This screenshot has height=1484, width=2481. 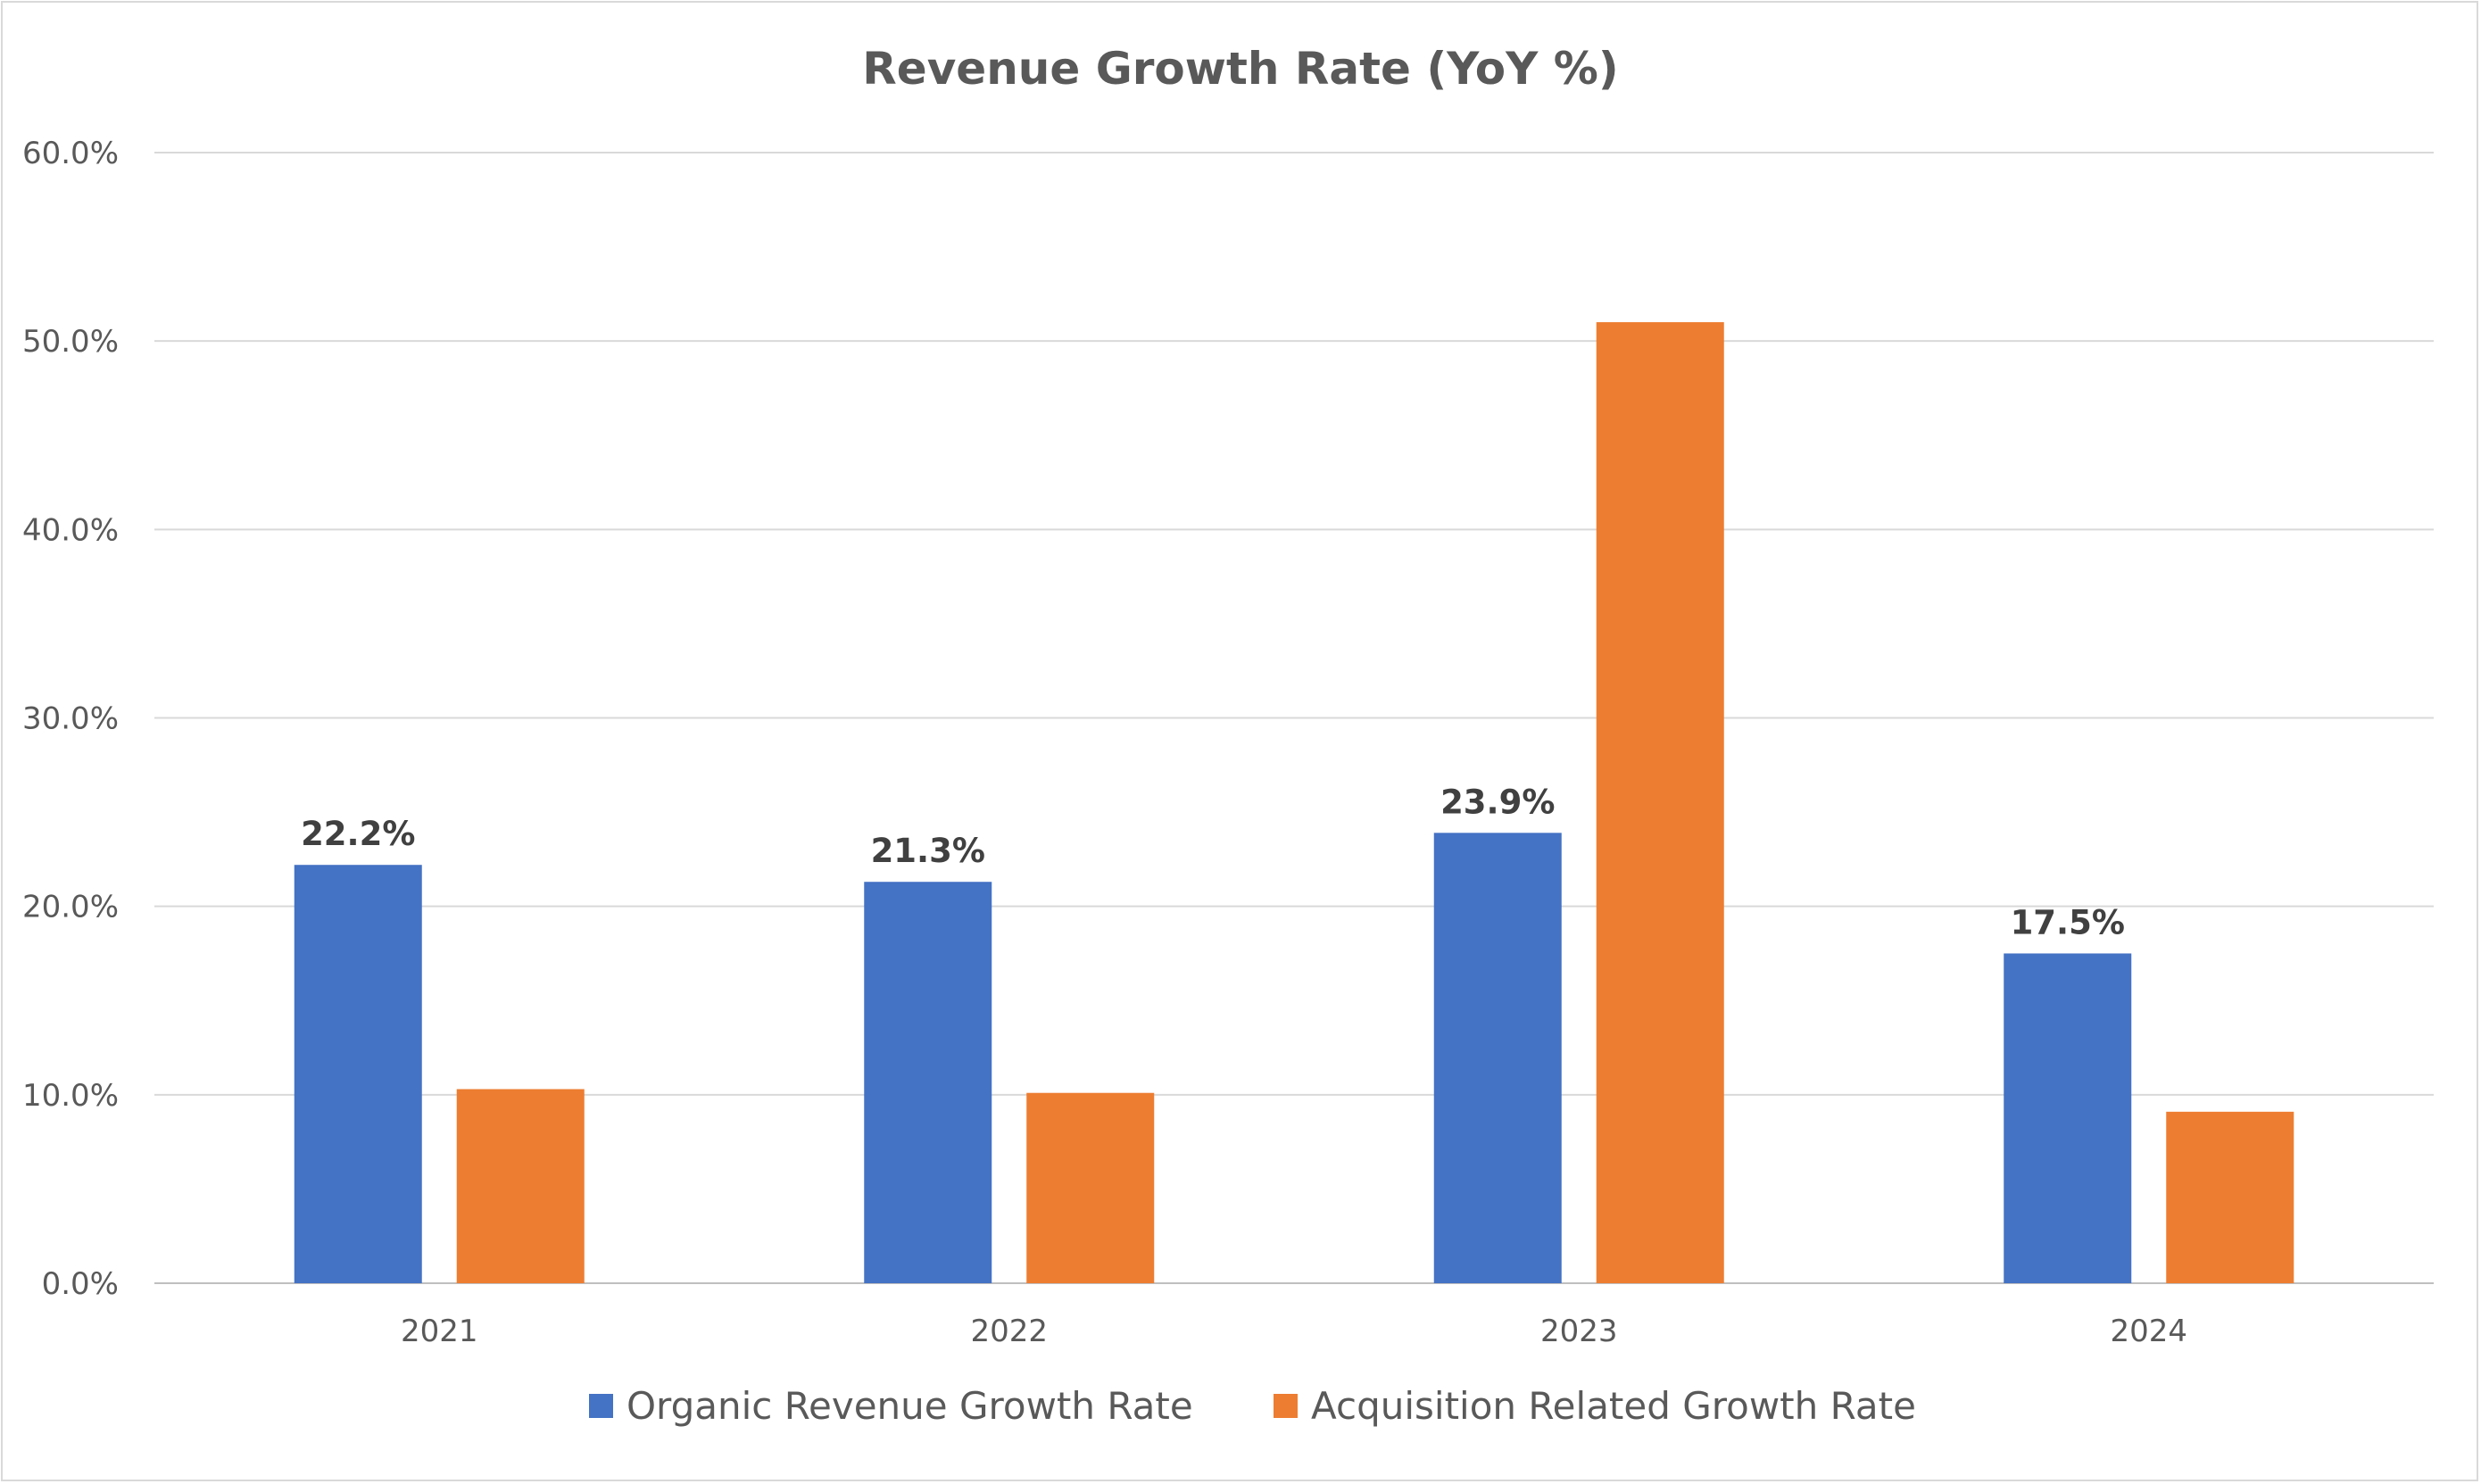 What do you see at coordinates (1213, 862) in the screenshot?
I see `data-labels: 22.2% 21.3% 23.9% 17.5%` at bounding box center [1213, 862].